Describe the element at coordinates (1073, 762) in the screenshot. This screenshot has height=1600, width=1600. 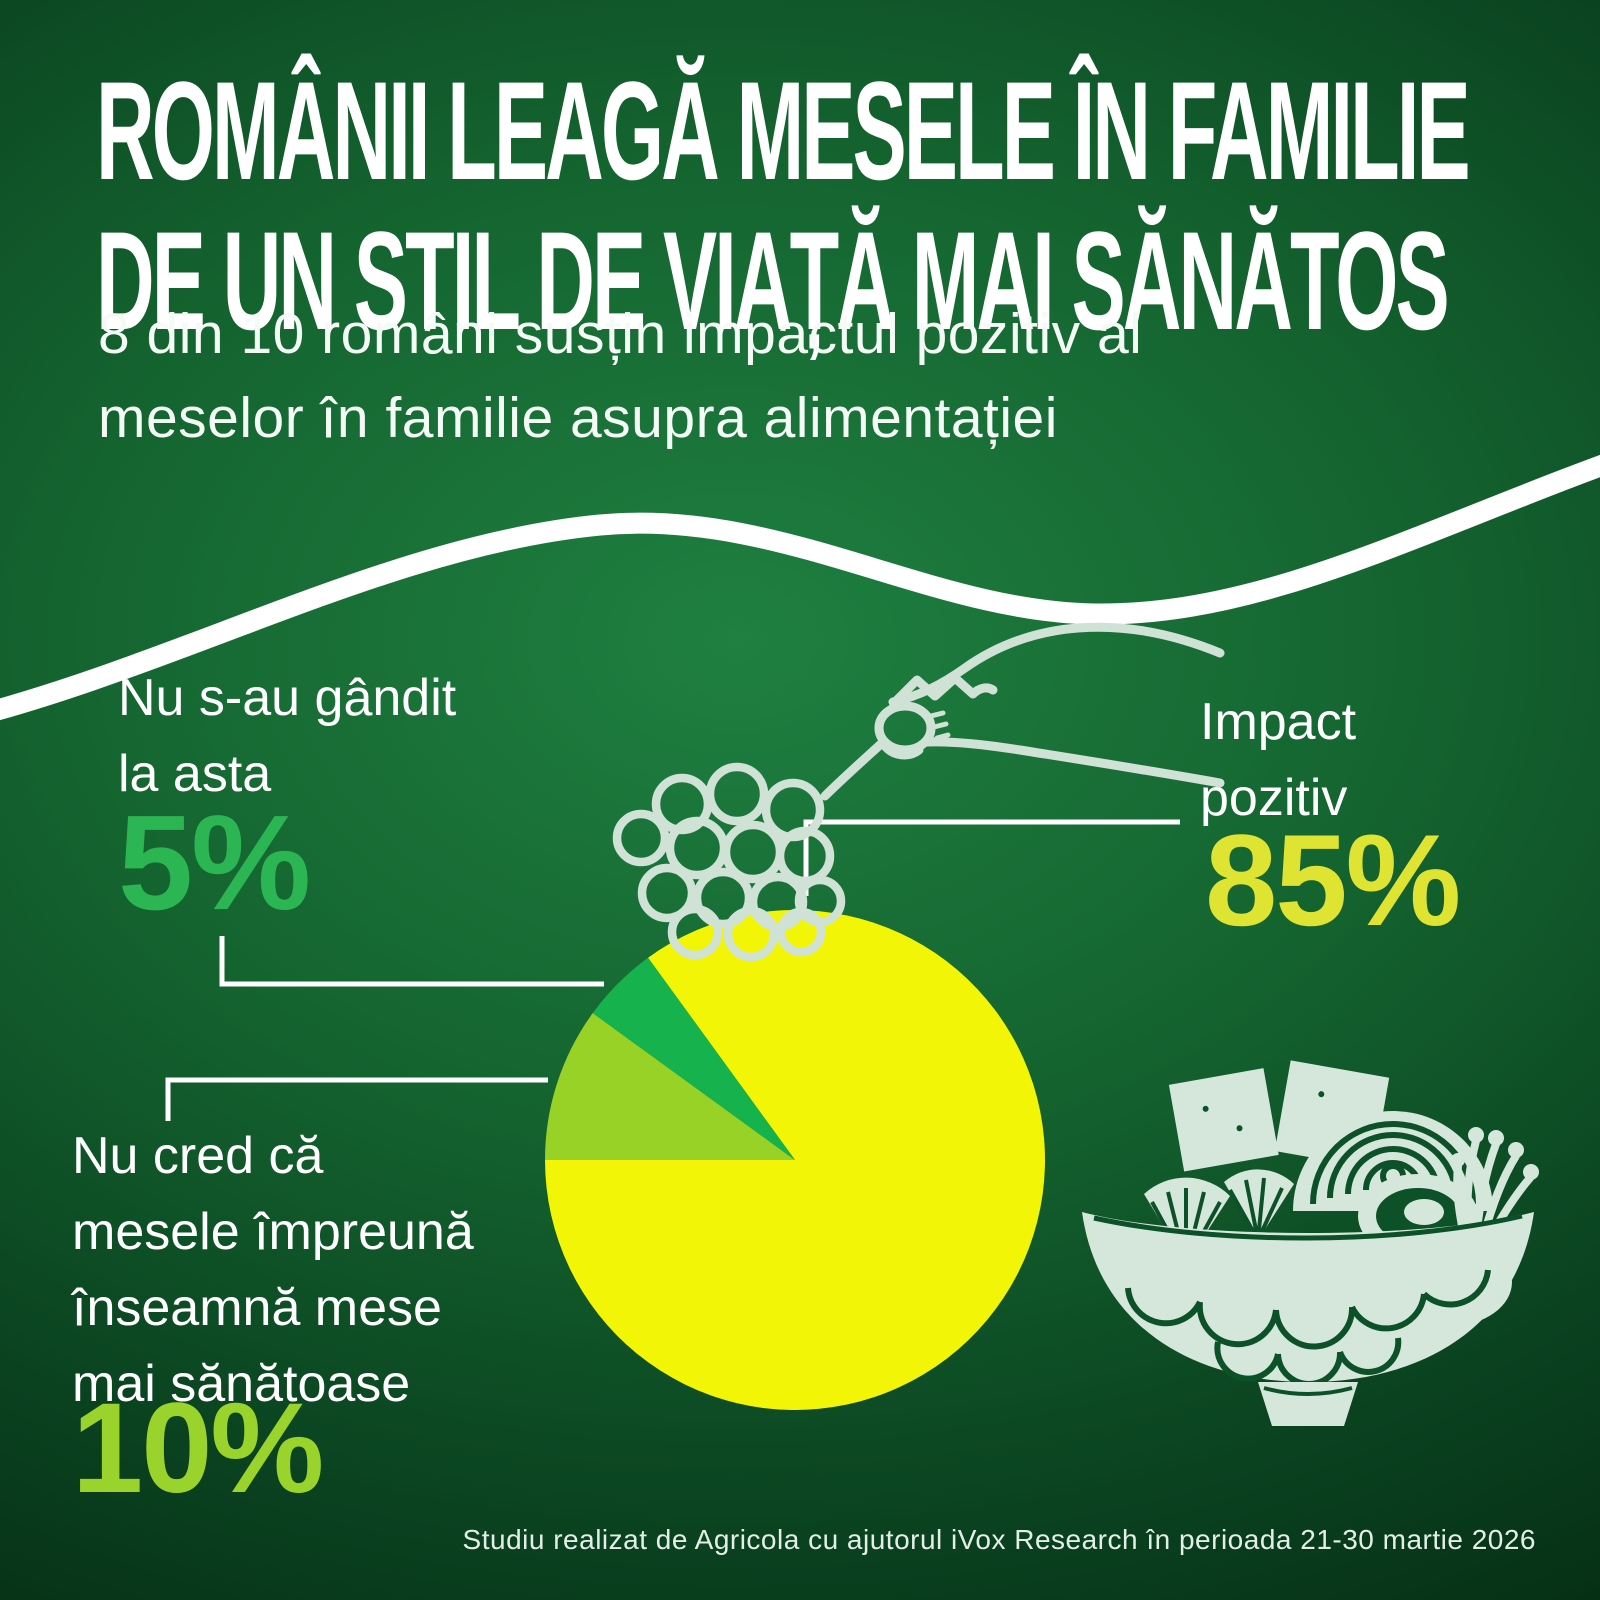
I see `hand-lower-contour` at that location.